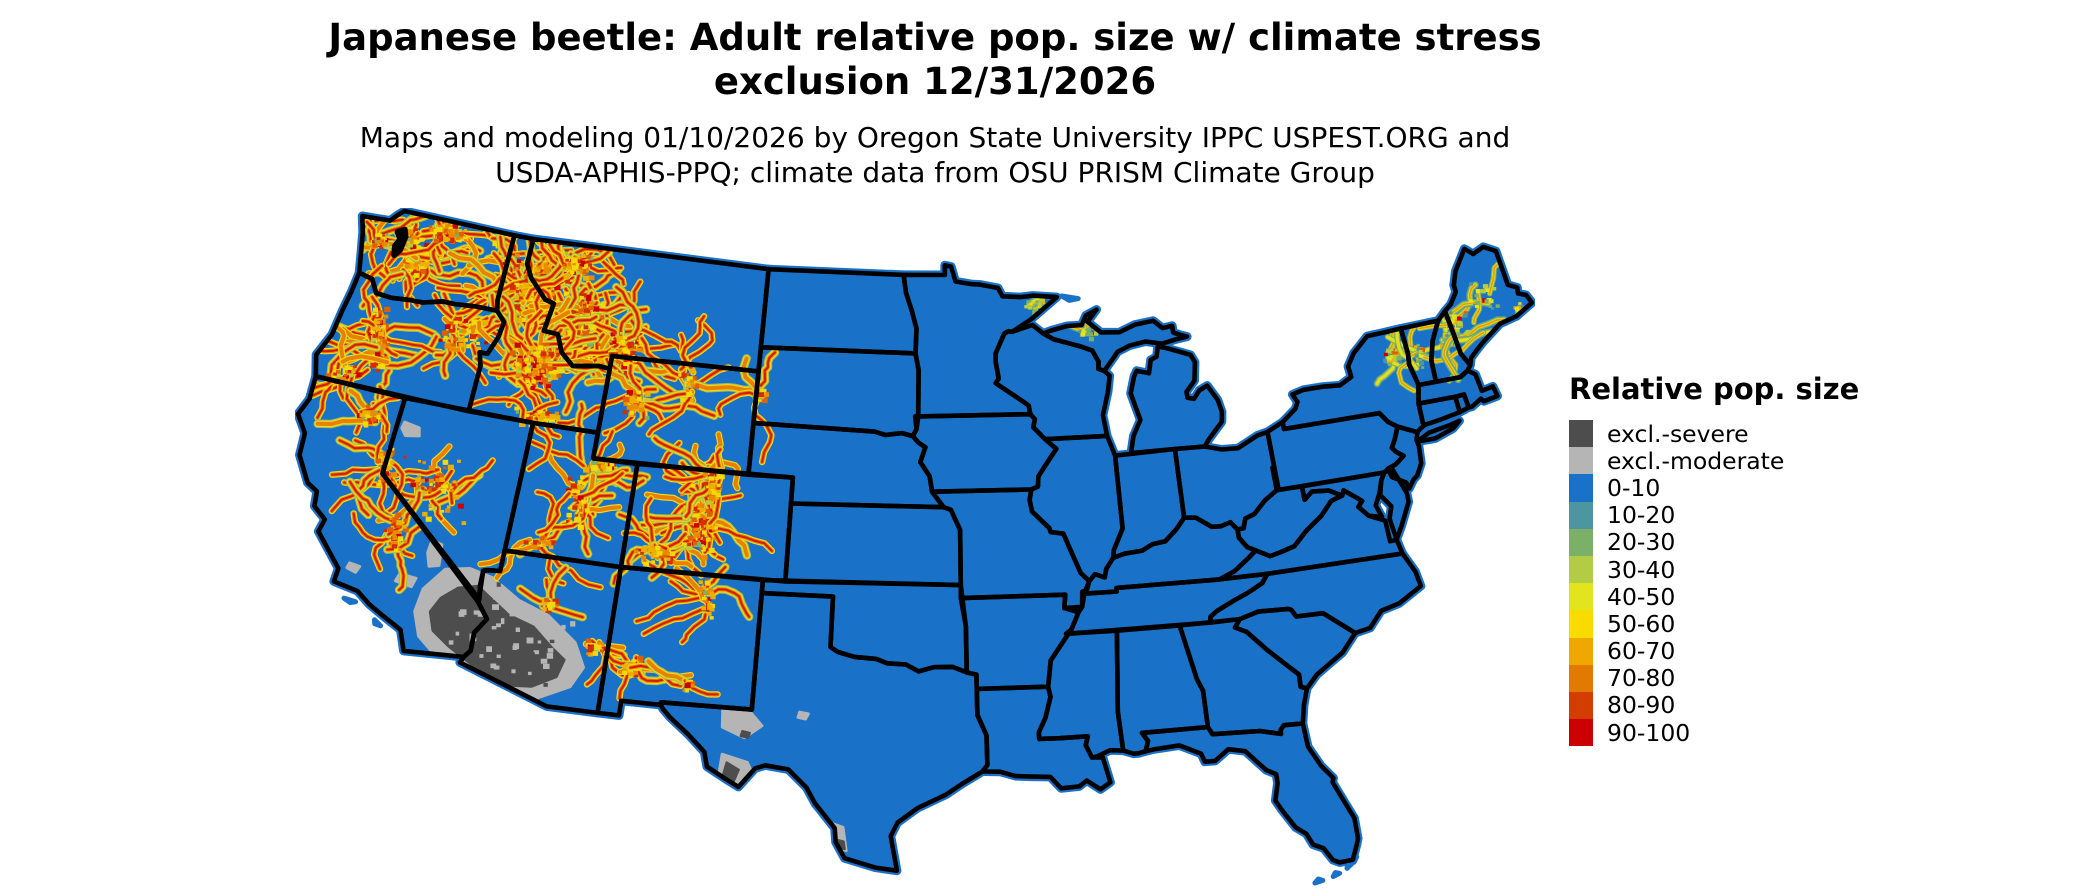 The width and height of the screenshot is (2100, 892). Describe the element at coordinates (1641, 569) in the screenshot. I see `legend-label: 30-40` at that location.